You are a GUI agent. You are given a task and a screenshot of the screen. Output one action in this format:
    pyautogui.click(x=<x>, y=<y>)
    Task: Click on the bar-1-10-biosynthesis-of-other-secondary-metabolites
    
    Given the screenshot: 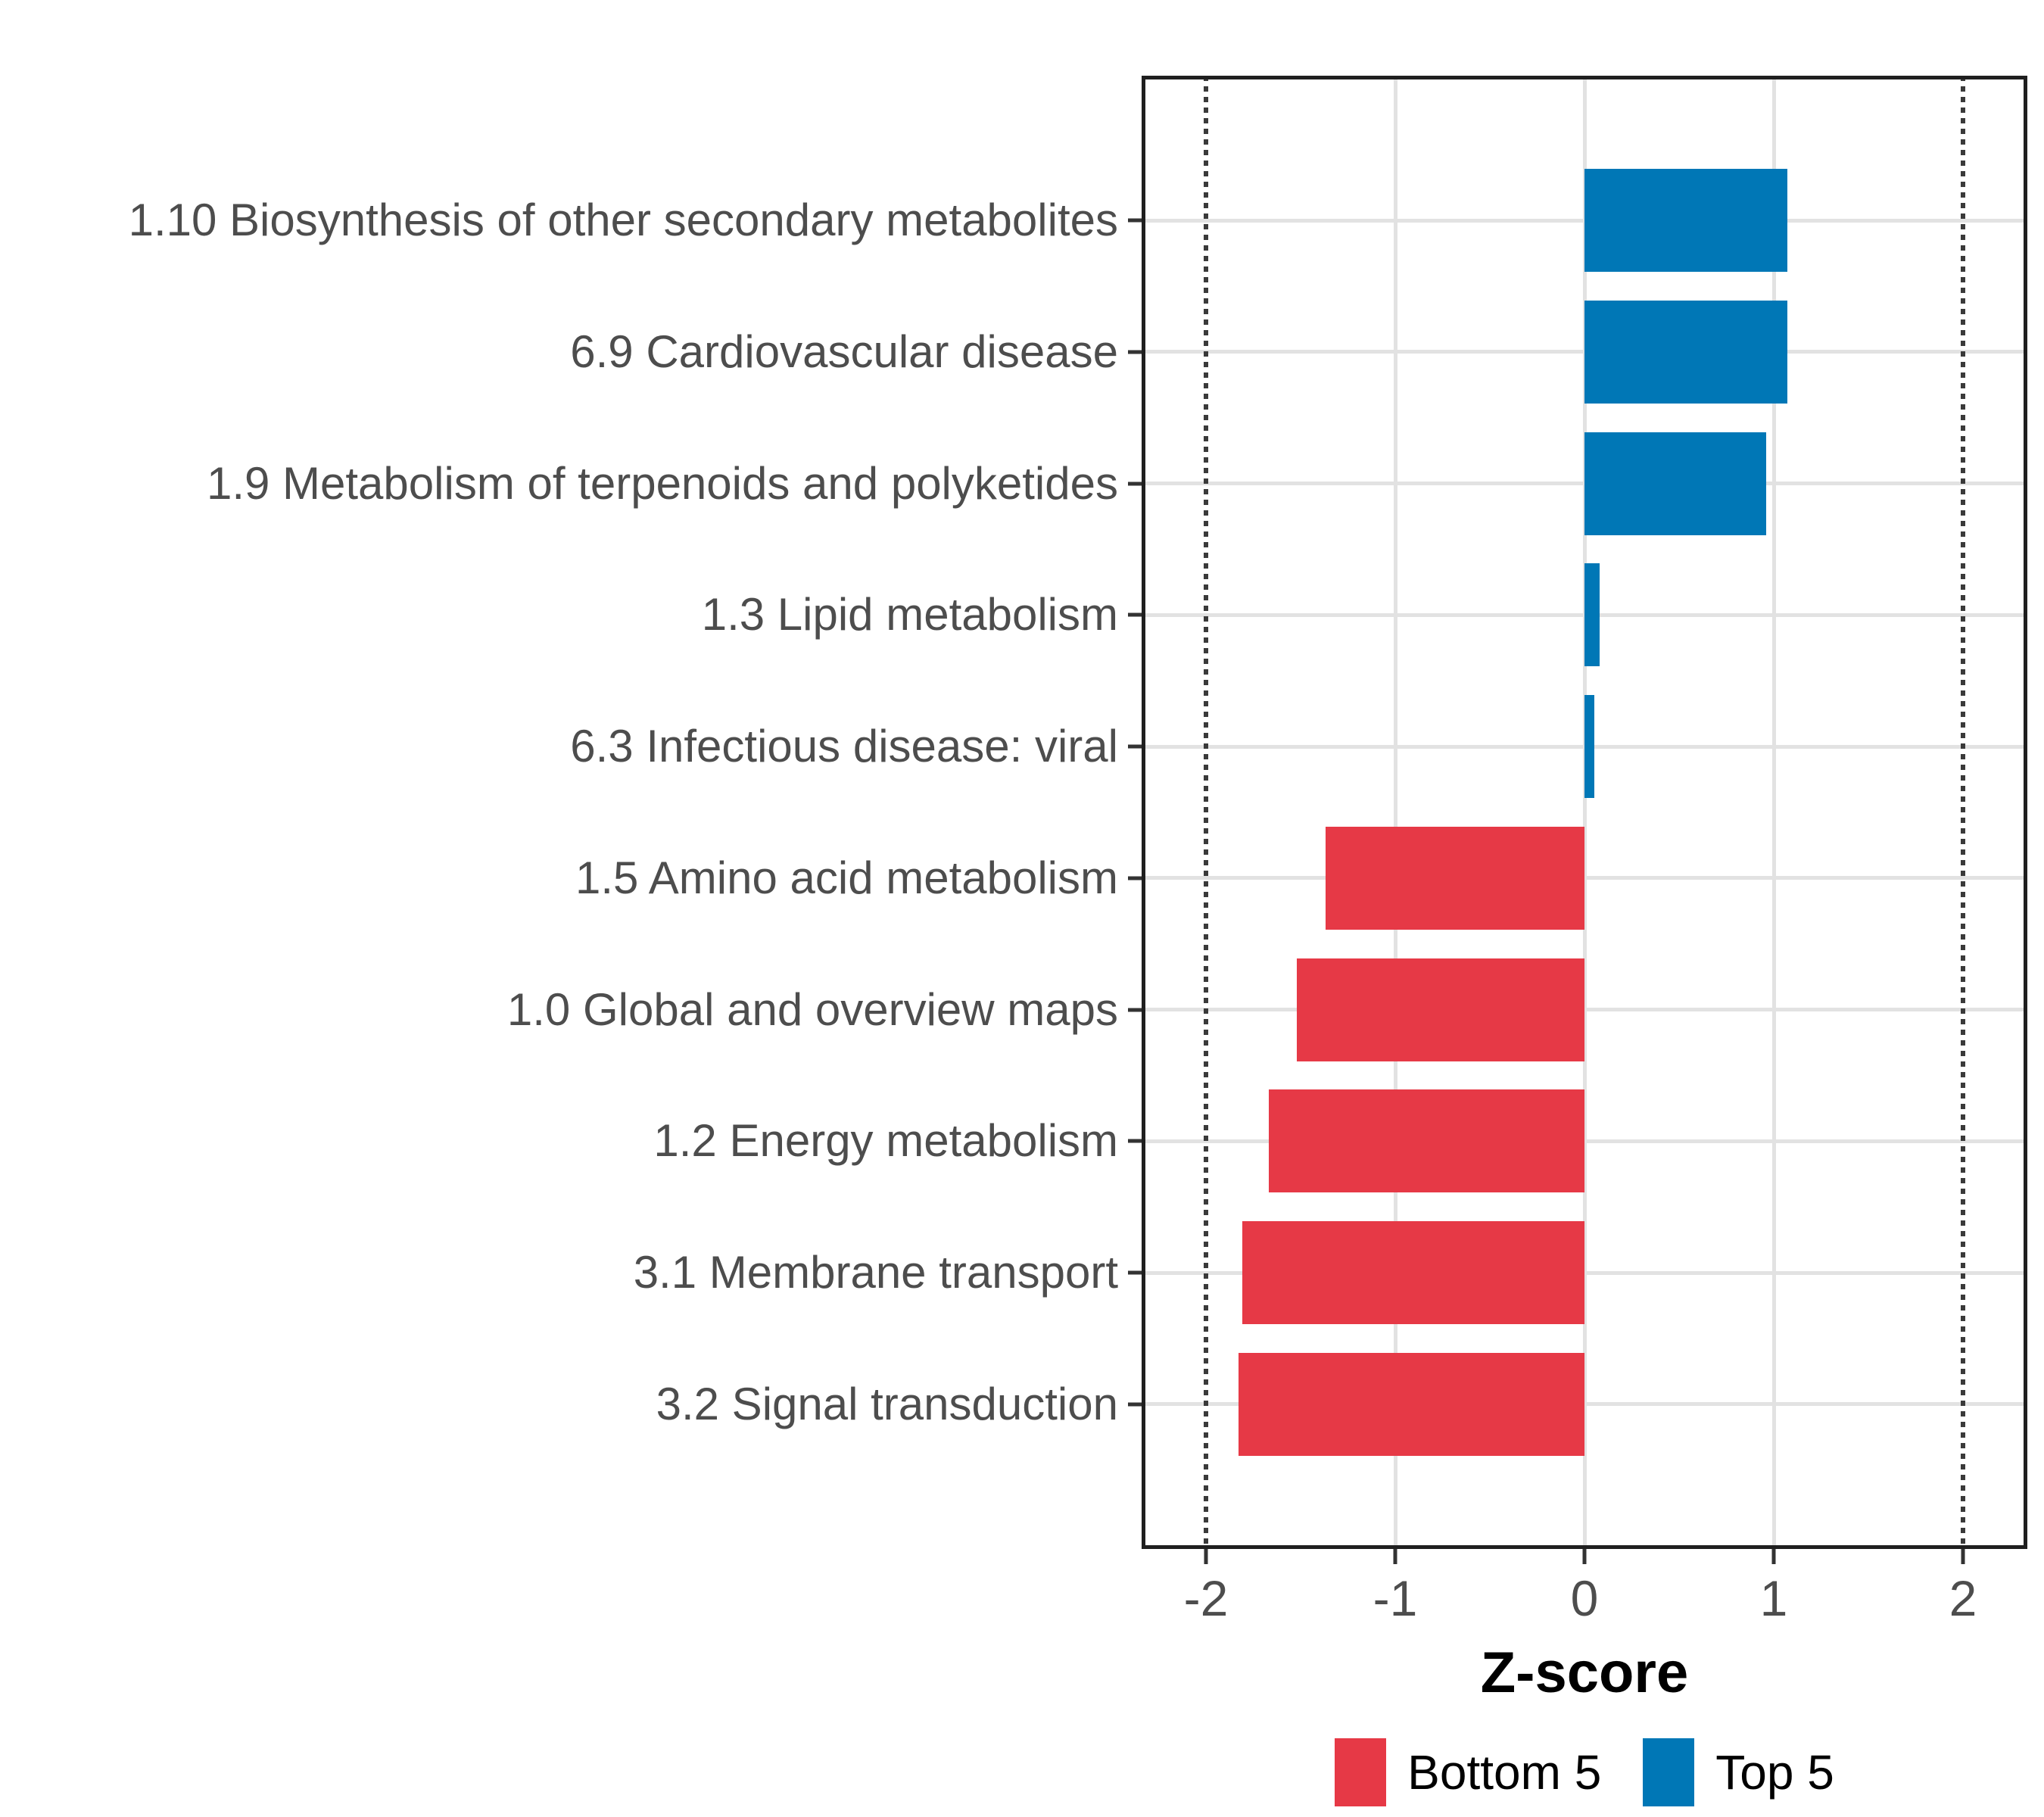 What is the action you would take?
    pyautogui.click(x=1685, y=221)
    